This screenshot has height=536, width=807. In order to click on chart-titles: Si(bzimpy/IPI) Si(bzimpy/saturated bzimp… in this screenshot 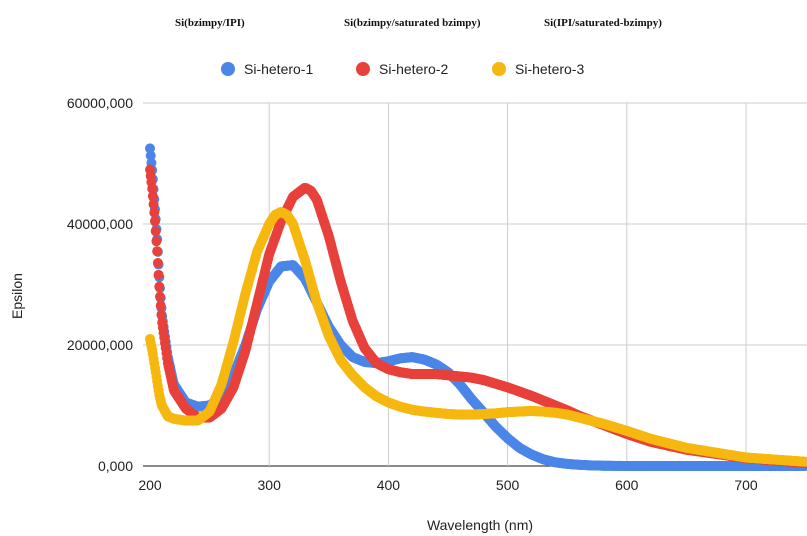, I will do `click(418, 23)`.